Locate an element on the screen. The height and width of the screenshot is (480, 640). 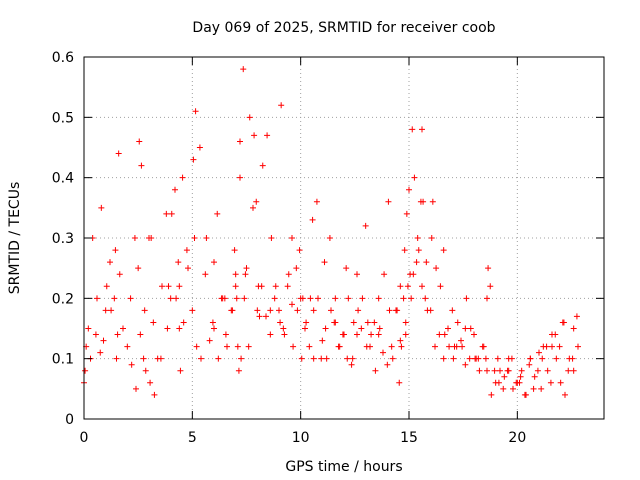
x-axis-label: GPS time / hours is located at coordinates (343, 467).